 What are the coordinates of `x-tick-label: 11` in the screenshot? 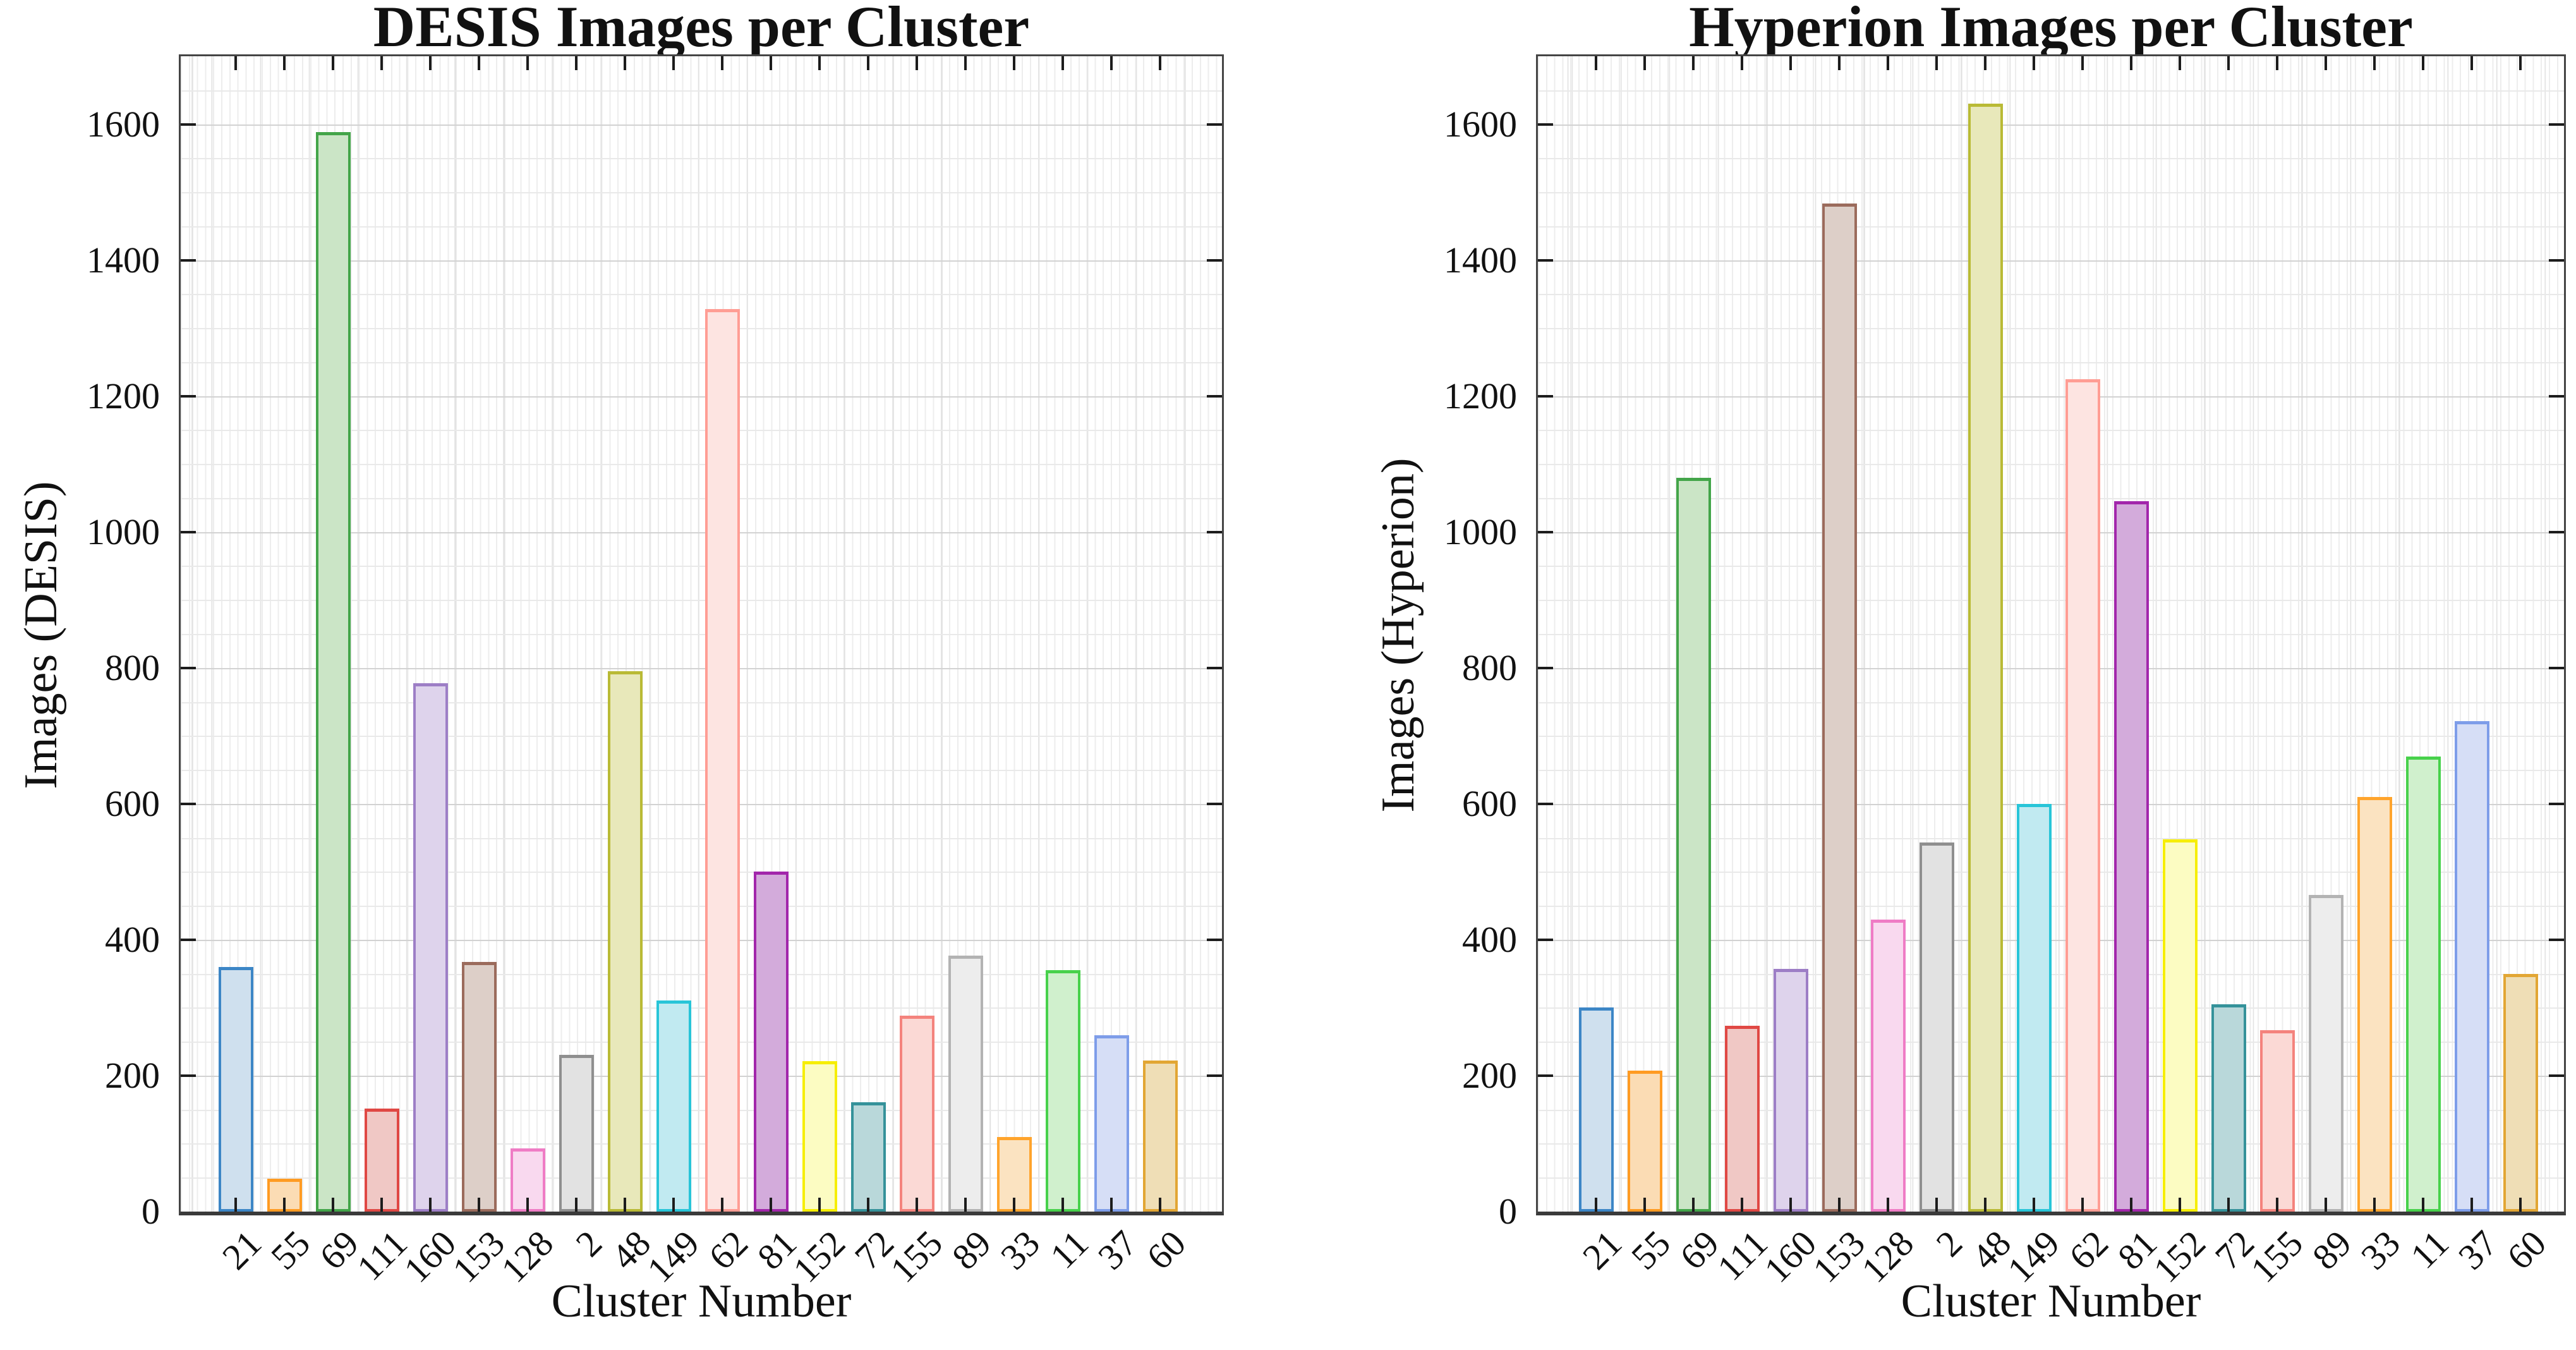 It's located at (2429, 1249).